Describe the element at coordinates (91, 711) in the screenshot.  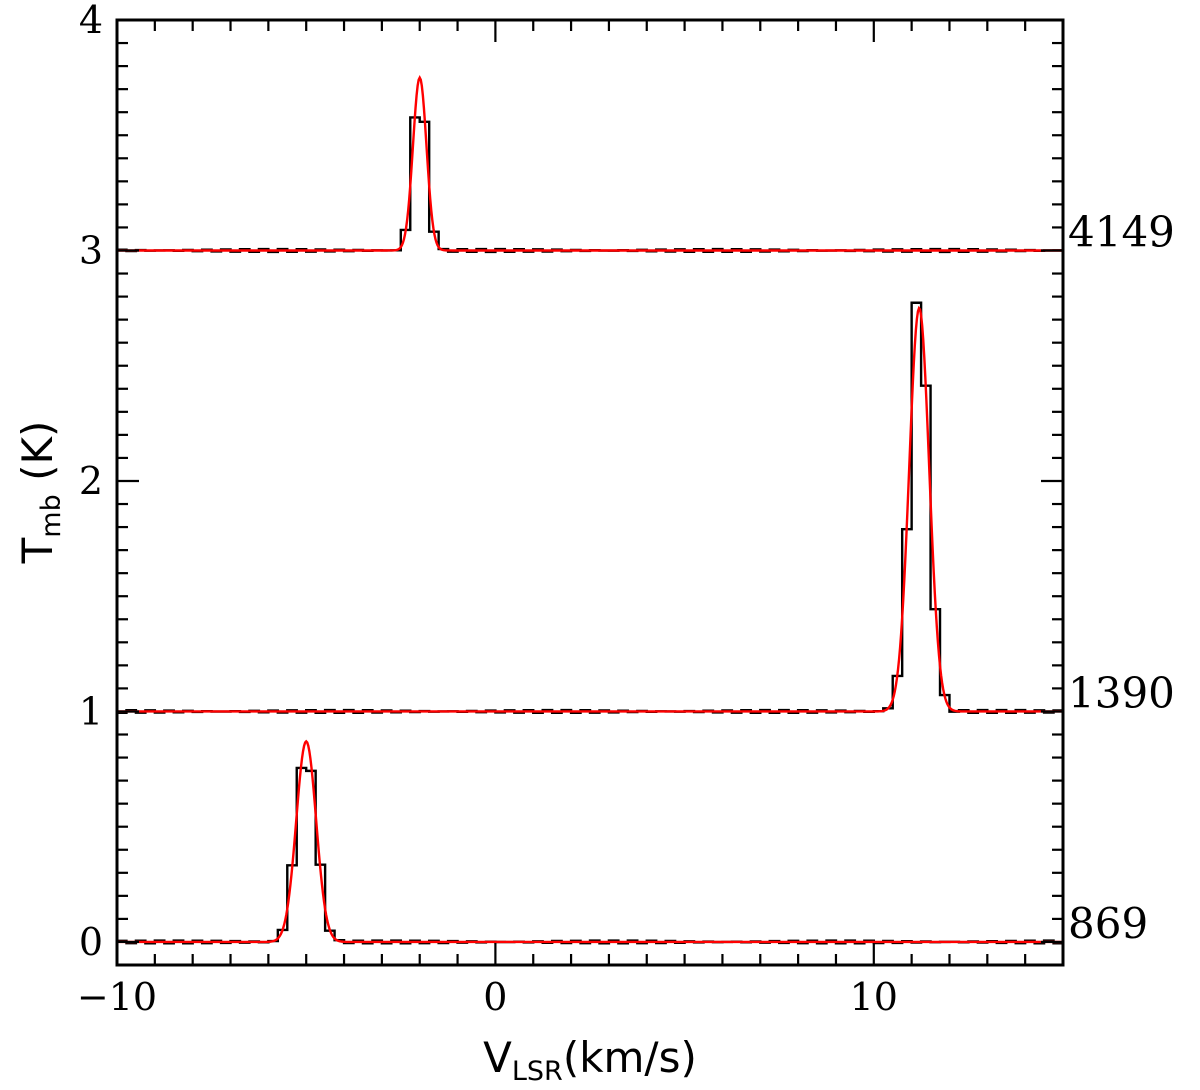
I see `y-tick-label: 1` at that location.